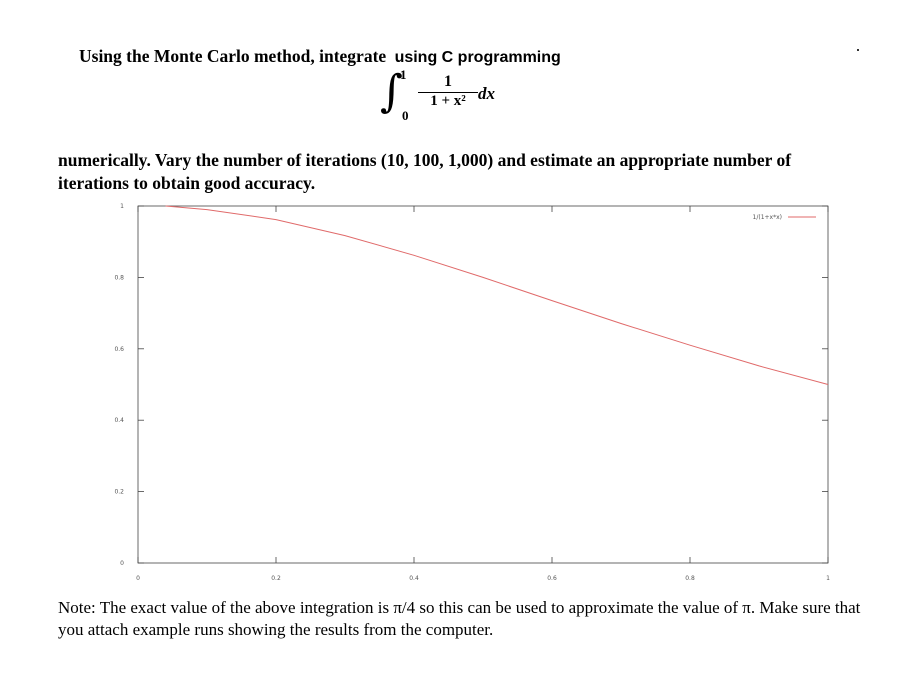  I want to click on legend-label: 1/(1+x*x), so click(767, 217).